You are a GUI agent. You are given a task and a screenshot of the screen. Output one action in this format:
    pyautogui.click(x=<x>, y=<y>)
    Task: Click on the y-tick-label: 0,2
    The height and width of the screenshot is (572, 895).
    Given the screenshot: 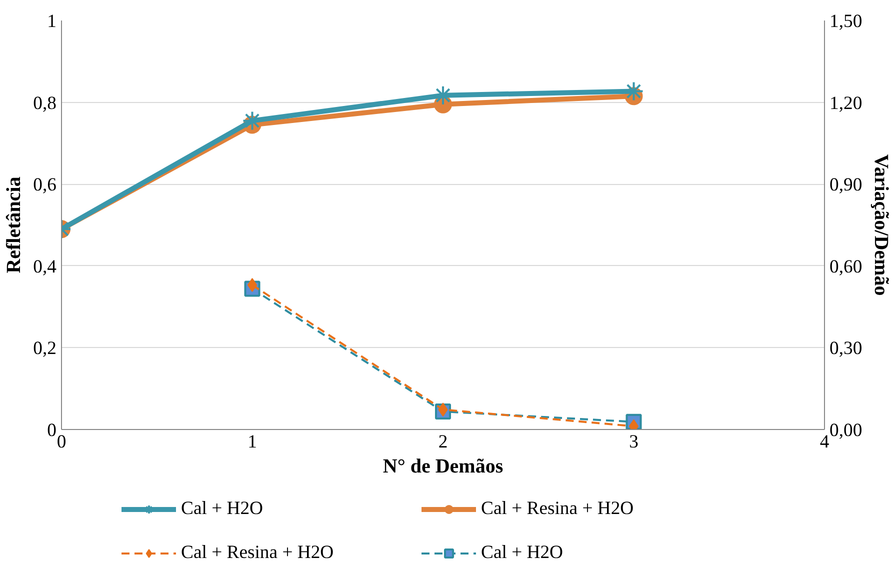 What is the action you would take?
    pyautogui.click(x=45, y=349)
    